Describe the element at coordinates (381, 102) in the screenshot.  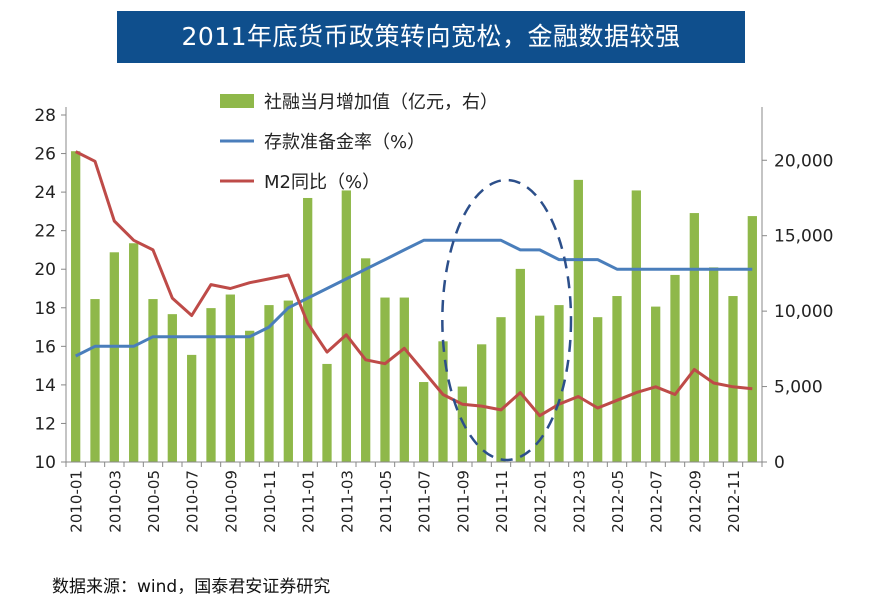
I see `legend-label: 社融当月增加值（亿元，右）` at that location.